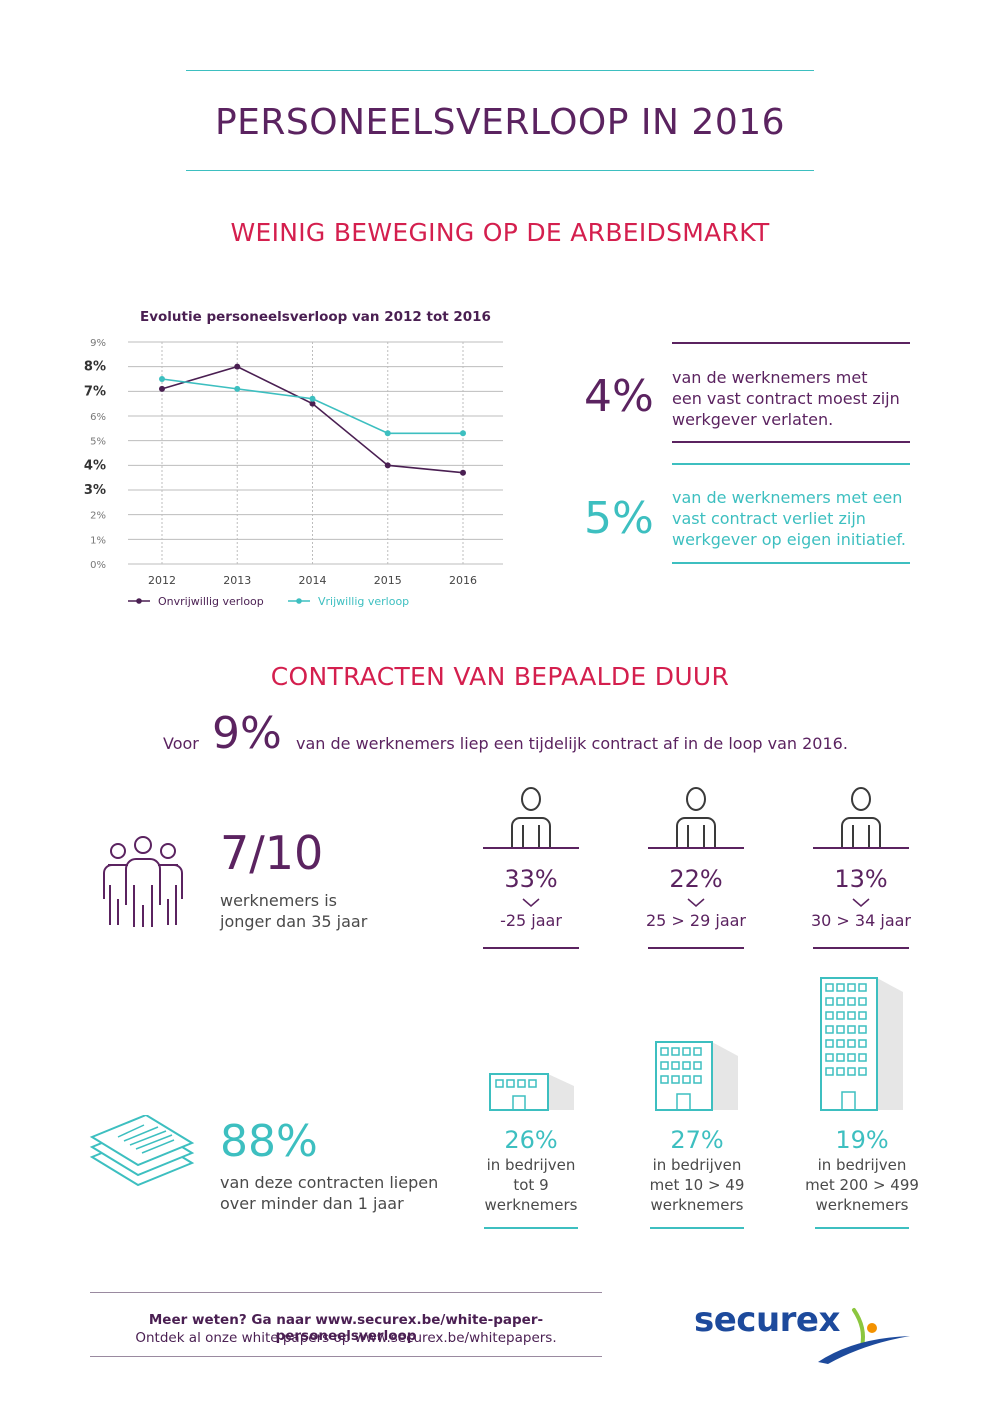 The width and height of the screenshot is (1000, 1414). I want to click on short-text-line: over minder dan 1 jaar, so click(312, 1203).